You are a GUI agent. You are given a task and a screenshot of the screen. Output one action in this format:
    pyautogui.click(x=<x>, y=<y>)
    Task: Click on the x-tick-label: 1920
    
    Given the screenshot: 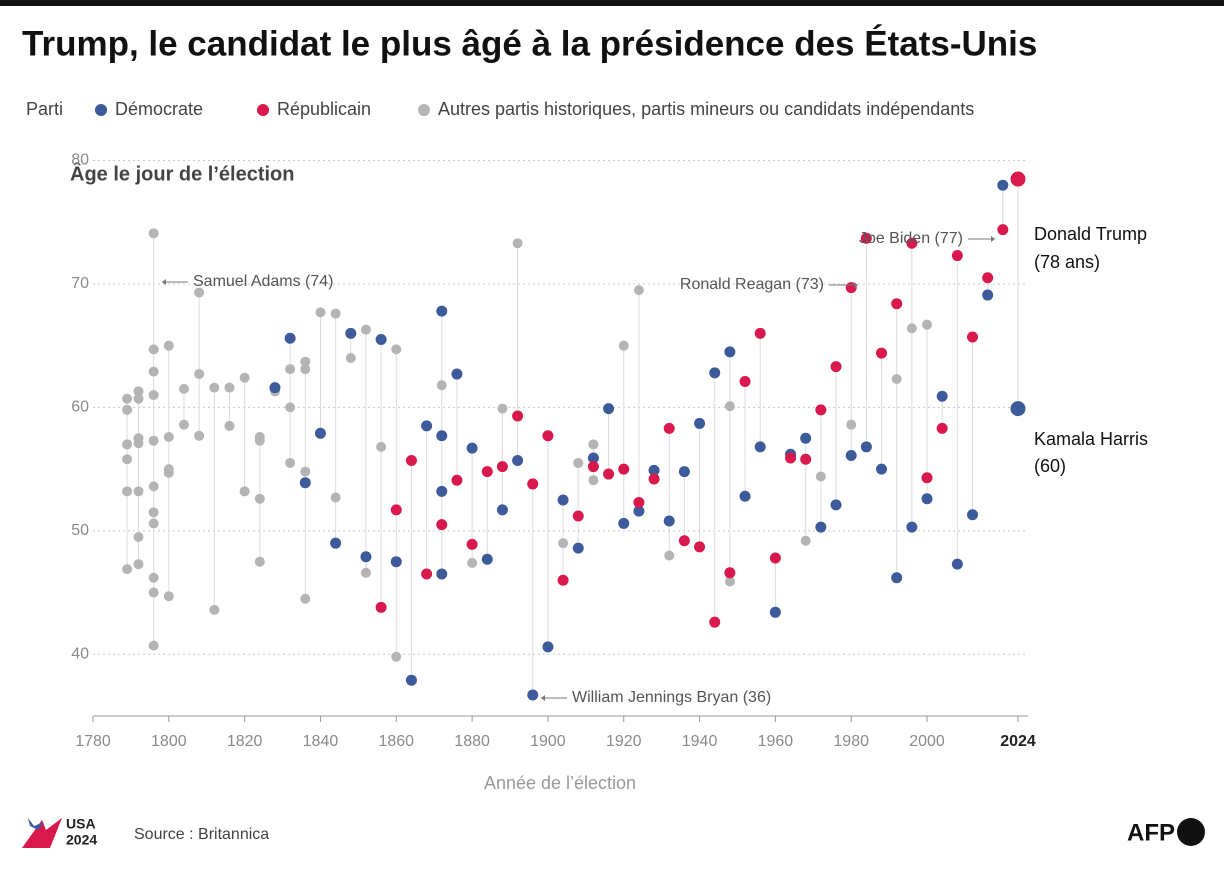 What is the action you would take?
    pyautogui.click(x=624, y=741)
    